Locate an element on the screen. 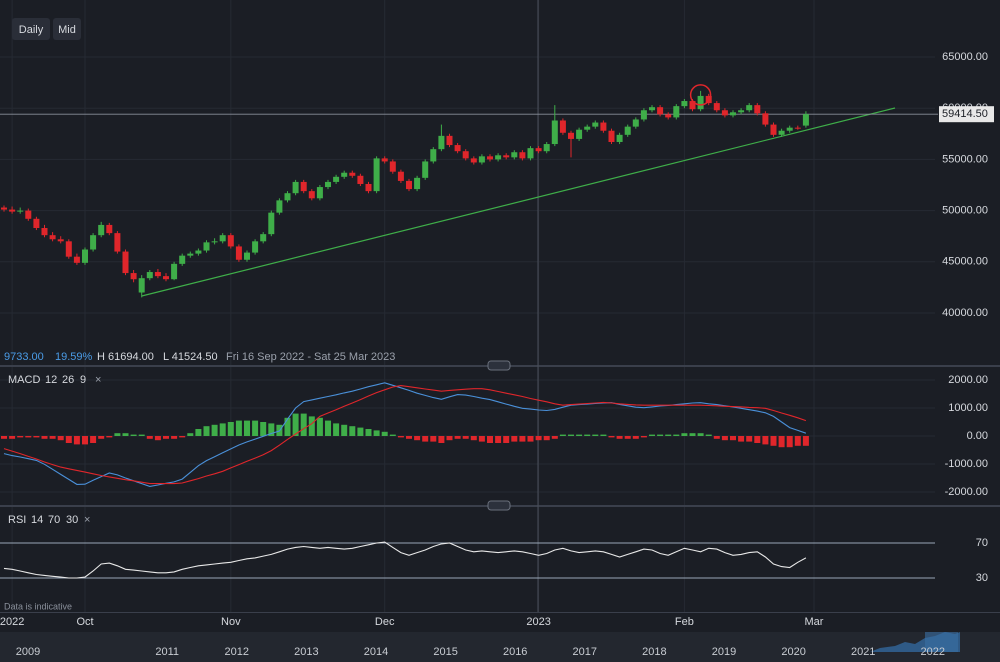 The image size is (1000, 662). last-price-label: 59414.50 is located at coordinates (965, 114).